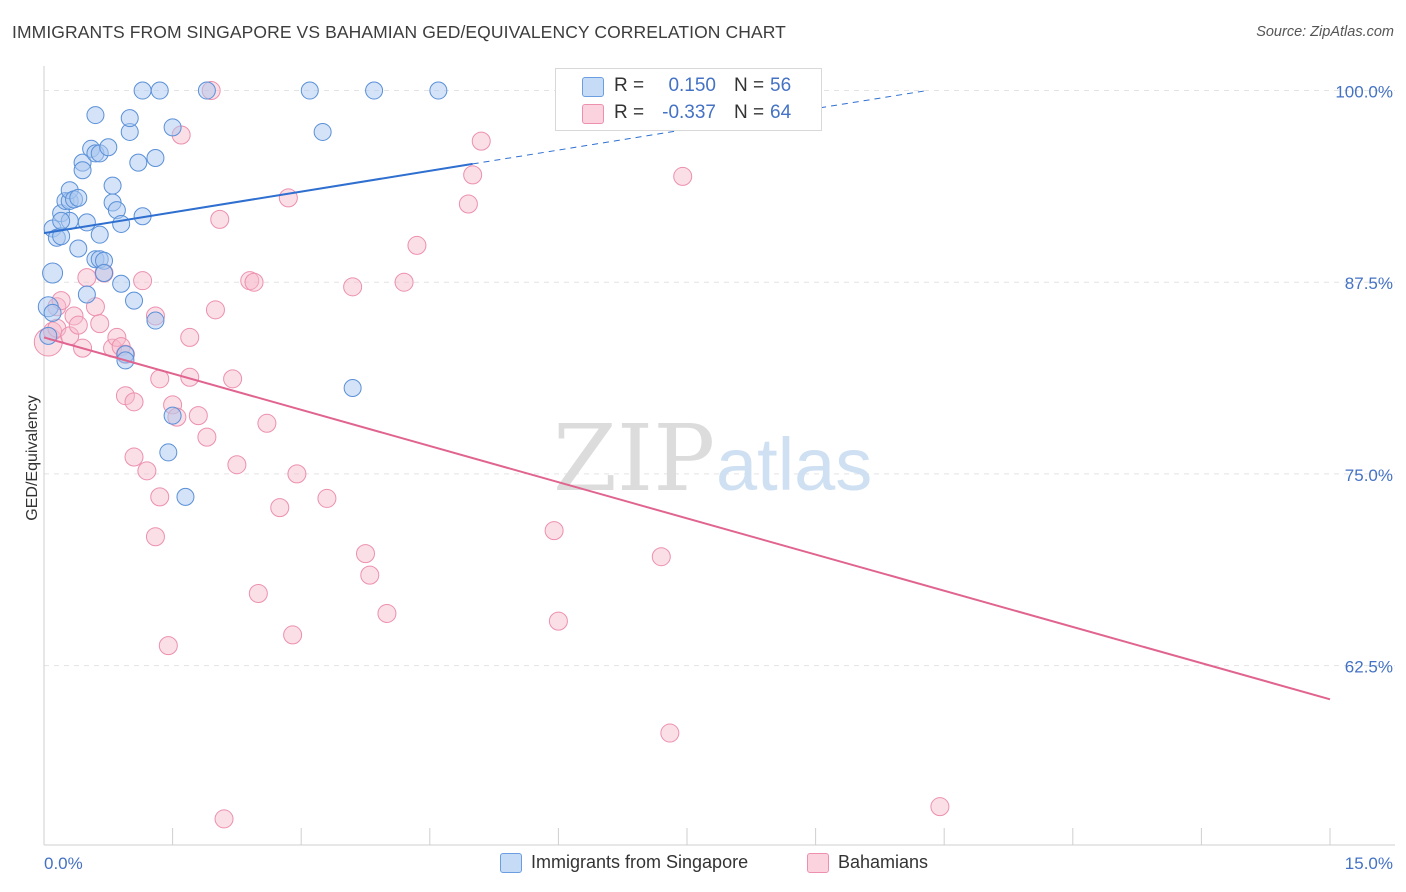 This screenshot has height=892, width=1406. I want to click on singapore-swatch, so click(593, 87).